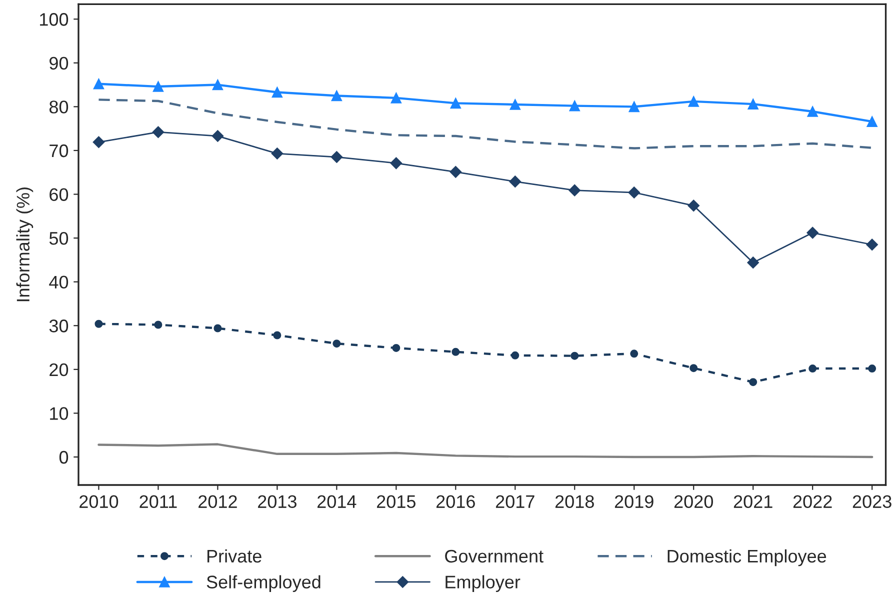  Describe the element at coordinates (58, 282) in the screenshot. I see `y-tick-label: 40` at that location.